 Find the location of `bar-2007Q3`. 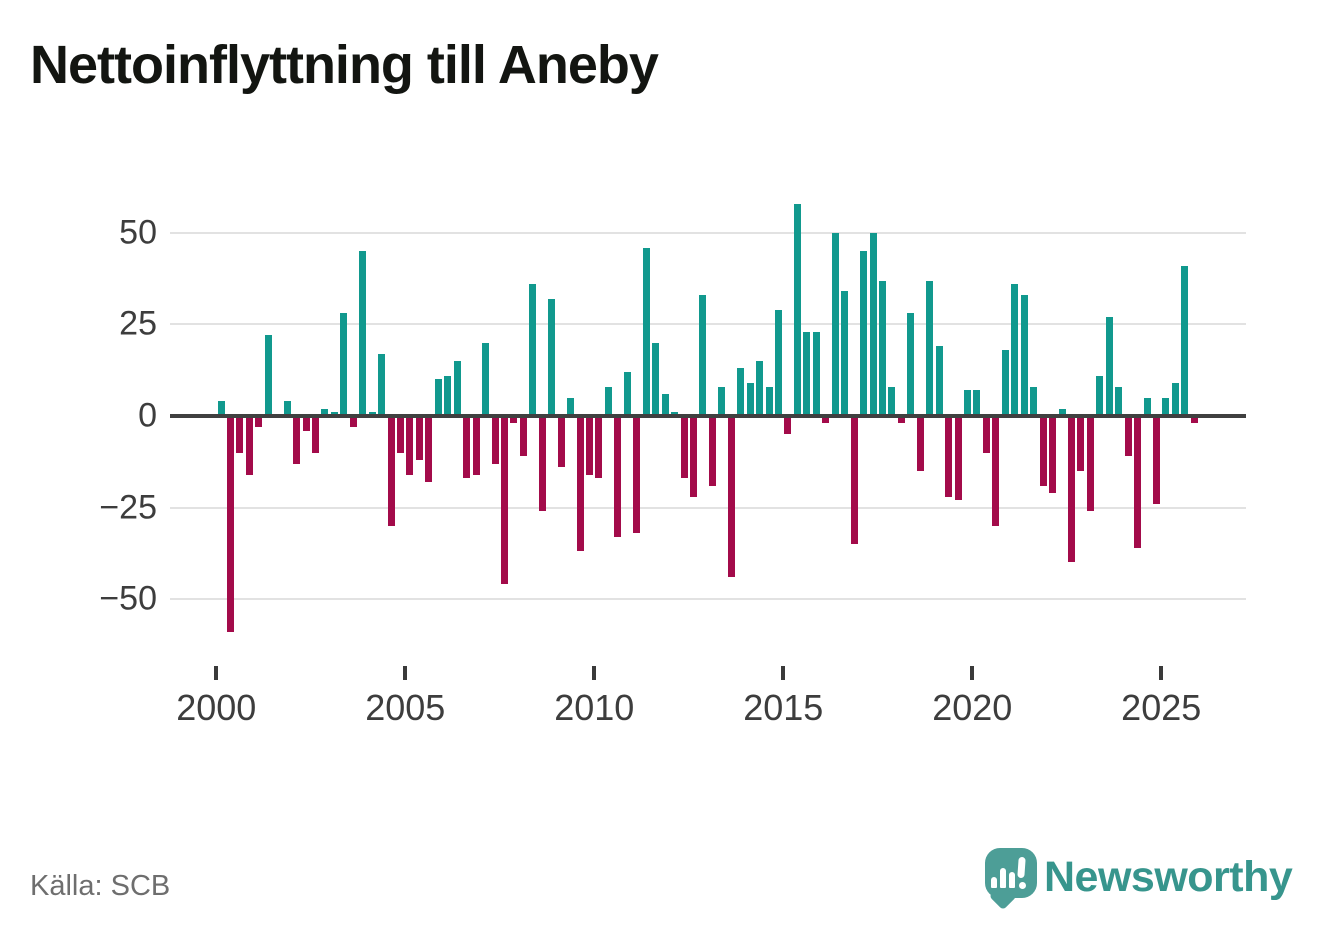

bar-2007Q3 is located at coordinates (504, 500).